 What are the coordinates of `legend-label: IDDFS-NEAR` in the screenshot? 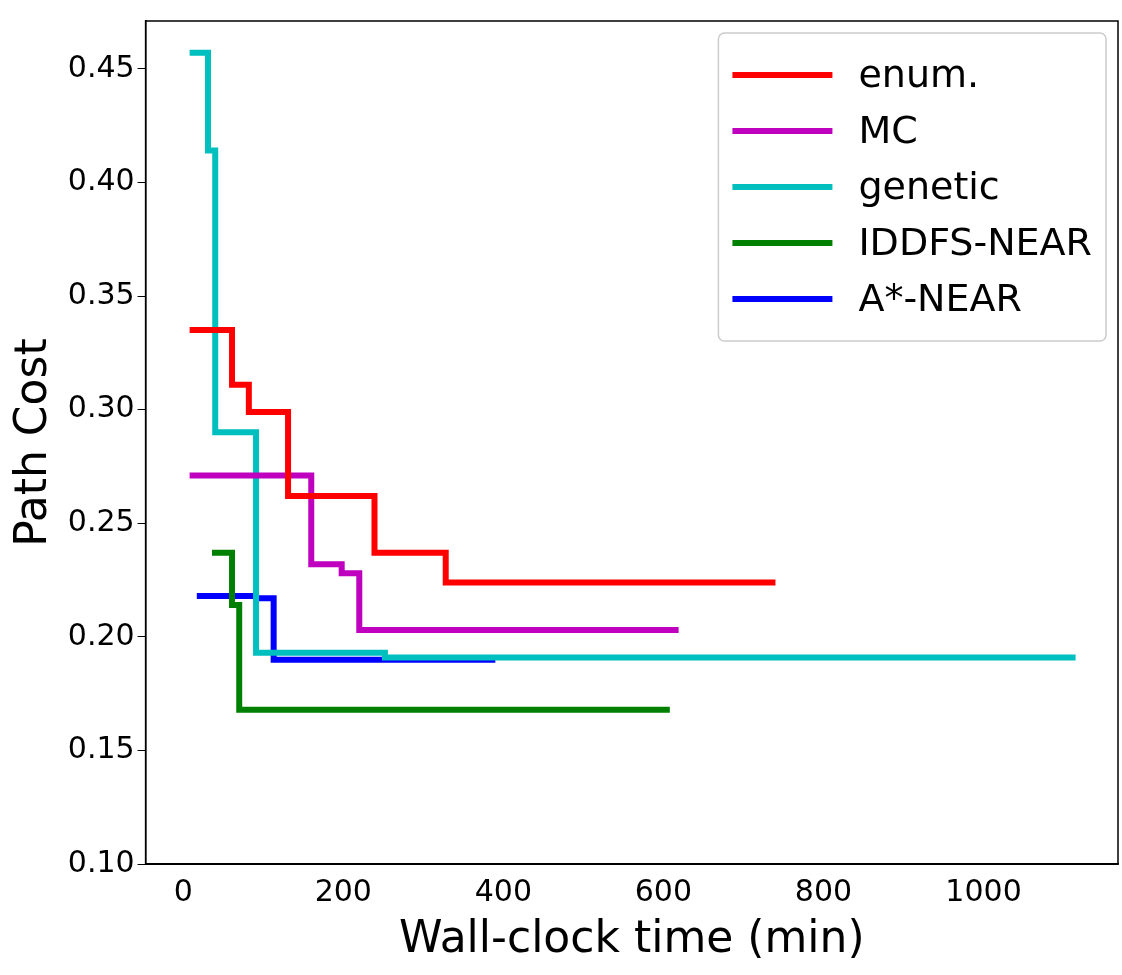 It's located at (975, 241).